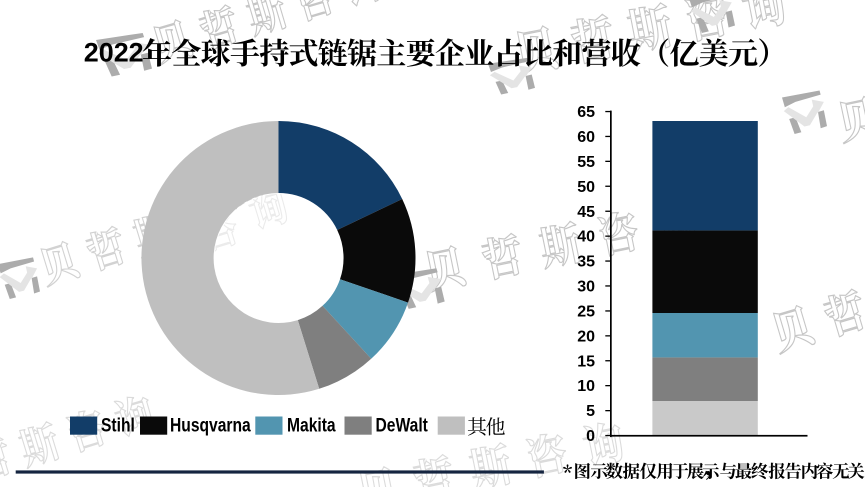 This screenshot has height=487, width=865. What do you see at coordinates (586, 386) in the screenshot?
I see `svg-text: 10` at bounding box center [586, 386].